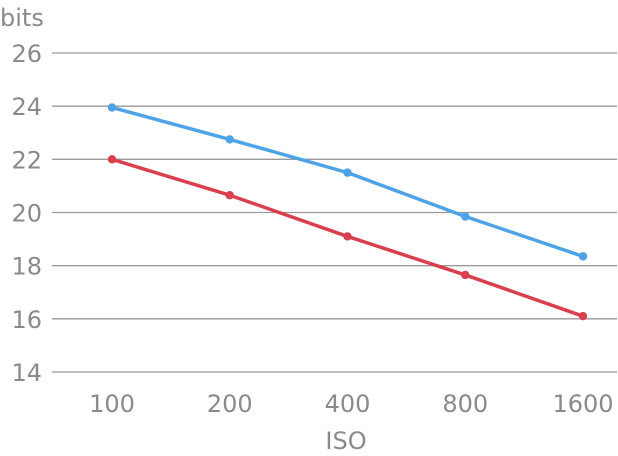 This screenshot has height=456, width=618. Describe the element at coordinates (348, 404) in the screenshot. I see `x-tick-label: 400` at that location.